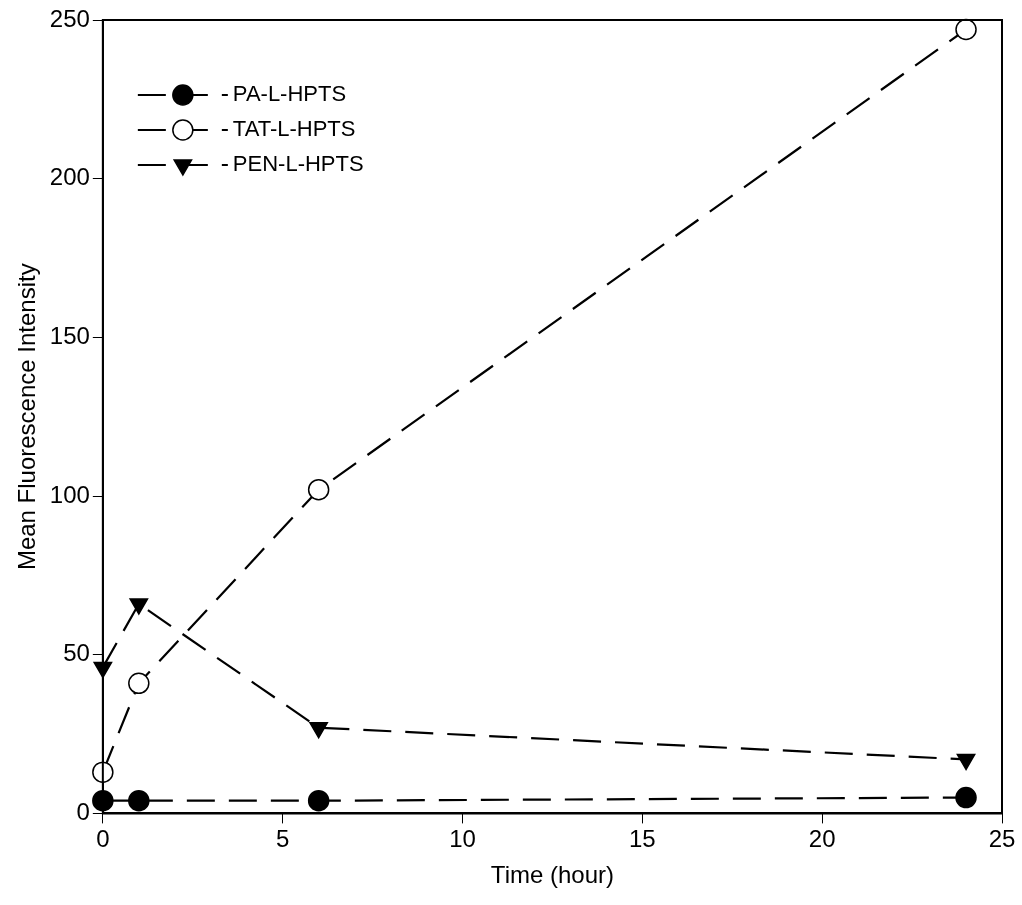  Describe the element at coordinates (83, 812) in the screenshot. I see `y-tick-label: 0` at that location.